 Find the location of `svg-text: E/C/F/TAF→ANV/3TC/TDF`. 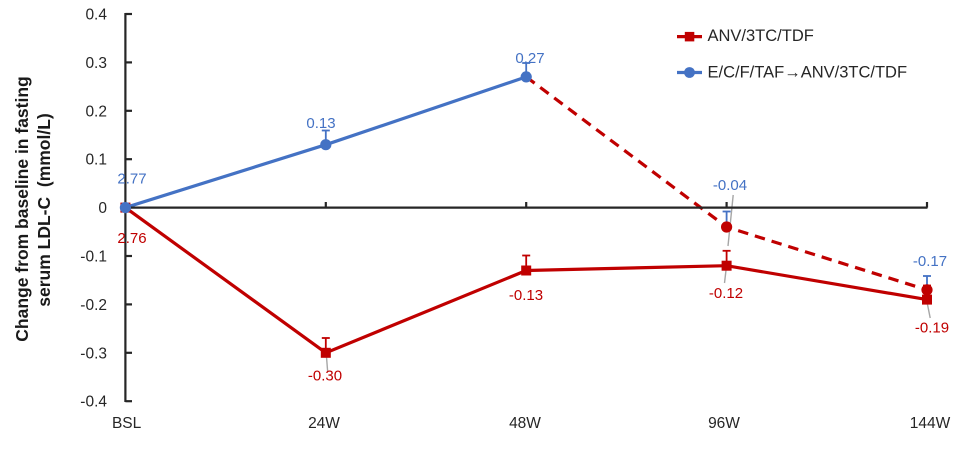

svg-text: E/C/F/TAF→ANV/3TC/TDF is located at coordinates (808, 73).